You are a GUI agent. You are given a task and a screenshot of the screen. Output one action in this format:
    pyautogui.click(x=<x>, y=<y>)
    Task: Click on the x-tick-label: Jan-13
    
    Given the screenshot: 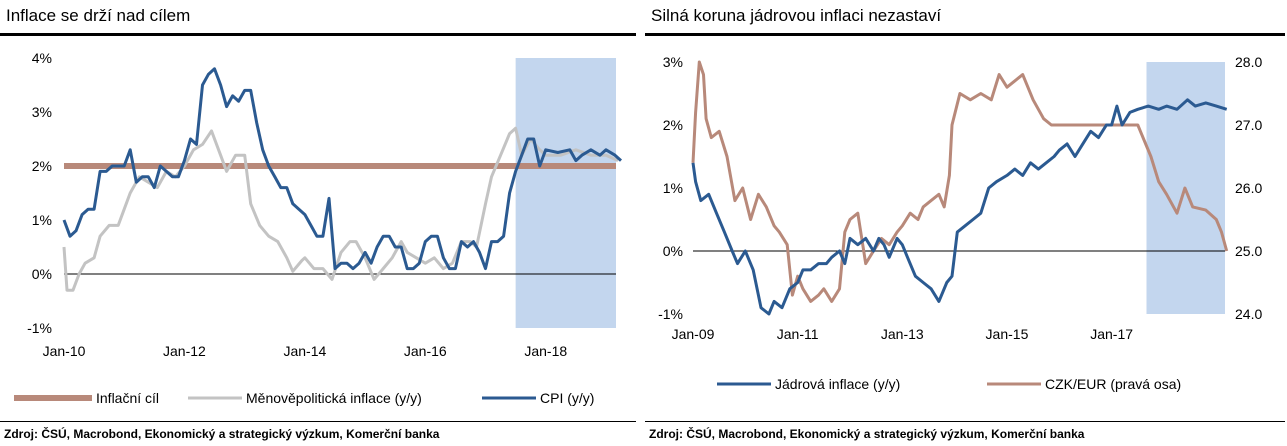 What is the action you would take?
    pyautogui.click(x=902, y=334)
    